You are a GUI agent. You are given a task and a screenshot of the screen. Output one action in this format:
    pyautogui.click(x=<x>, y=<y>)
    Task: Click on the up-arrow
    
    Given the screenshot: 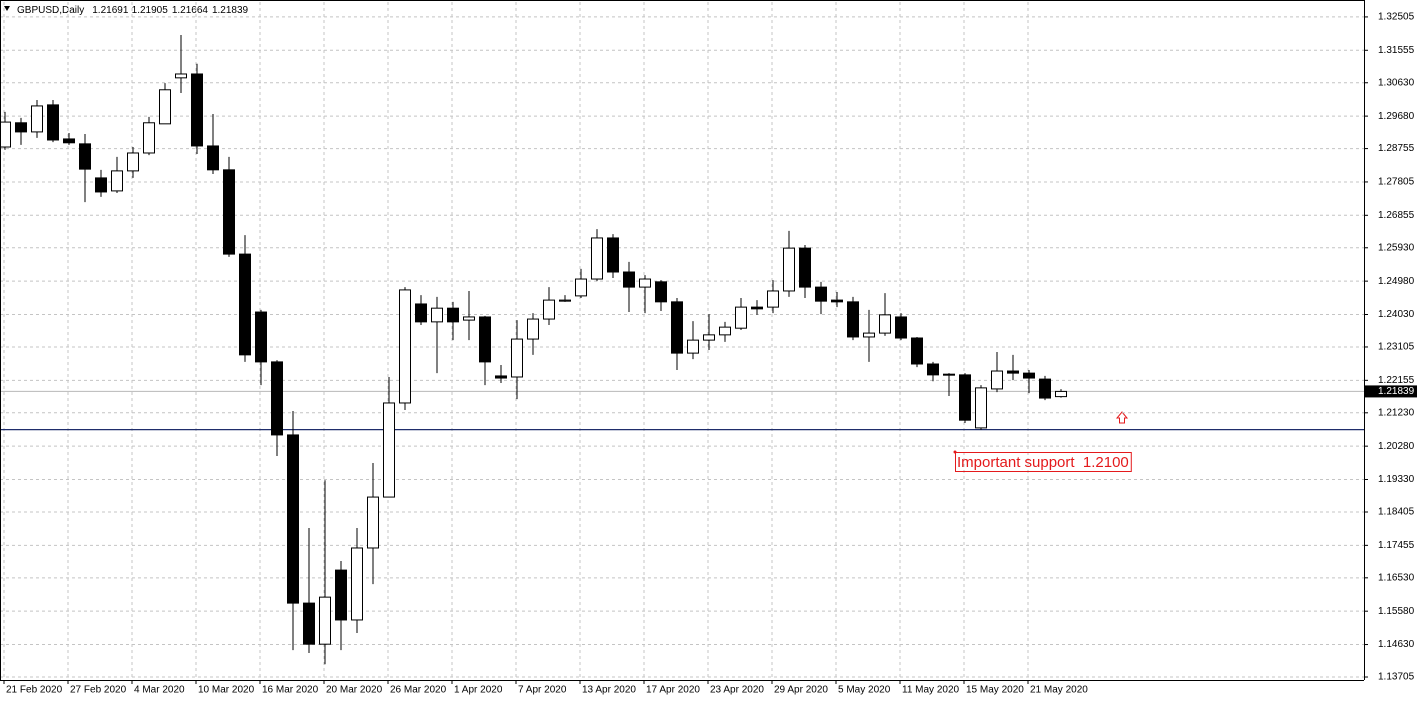 What is the action you would take?
    pyautogui.click(x=1122, y=417)
    